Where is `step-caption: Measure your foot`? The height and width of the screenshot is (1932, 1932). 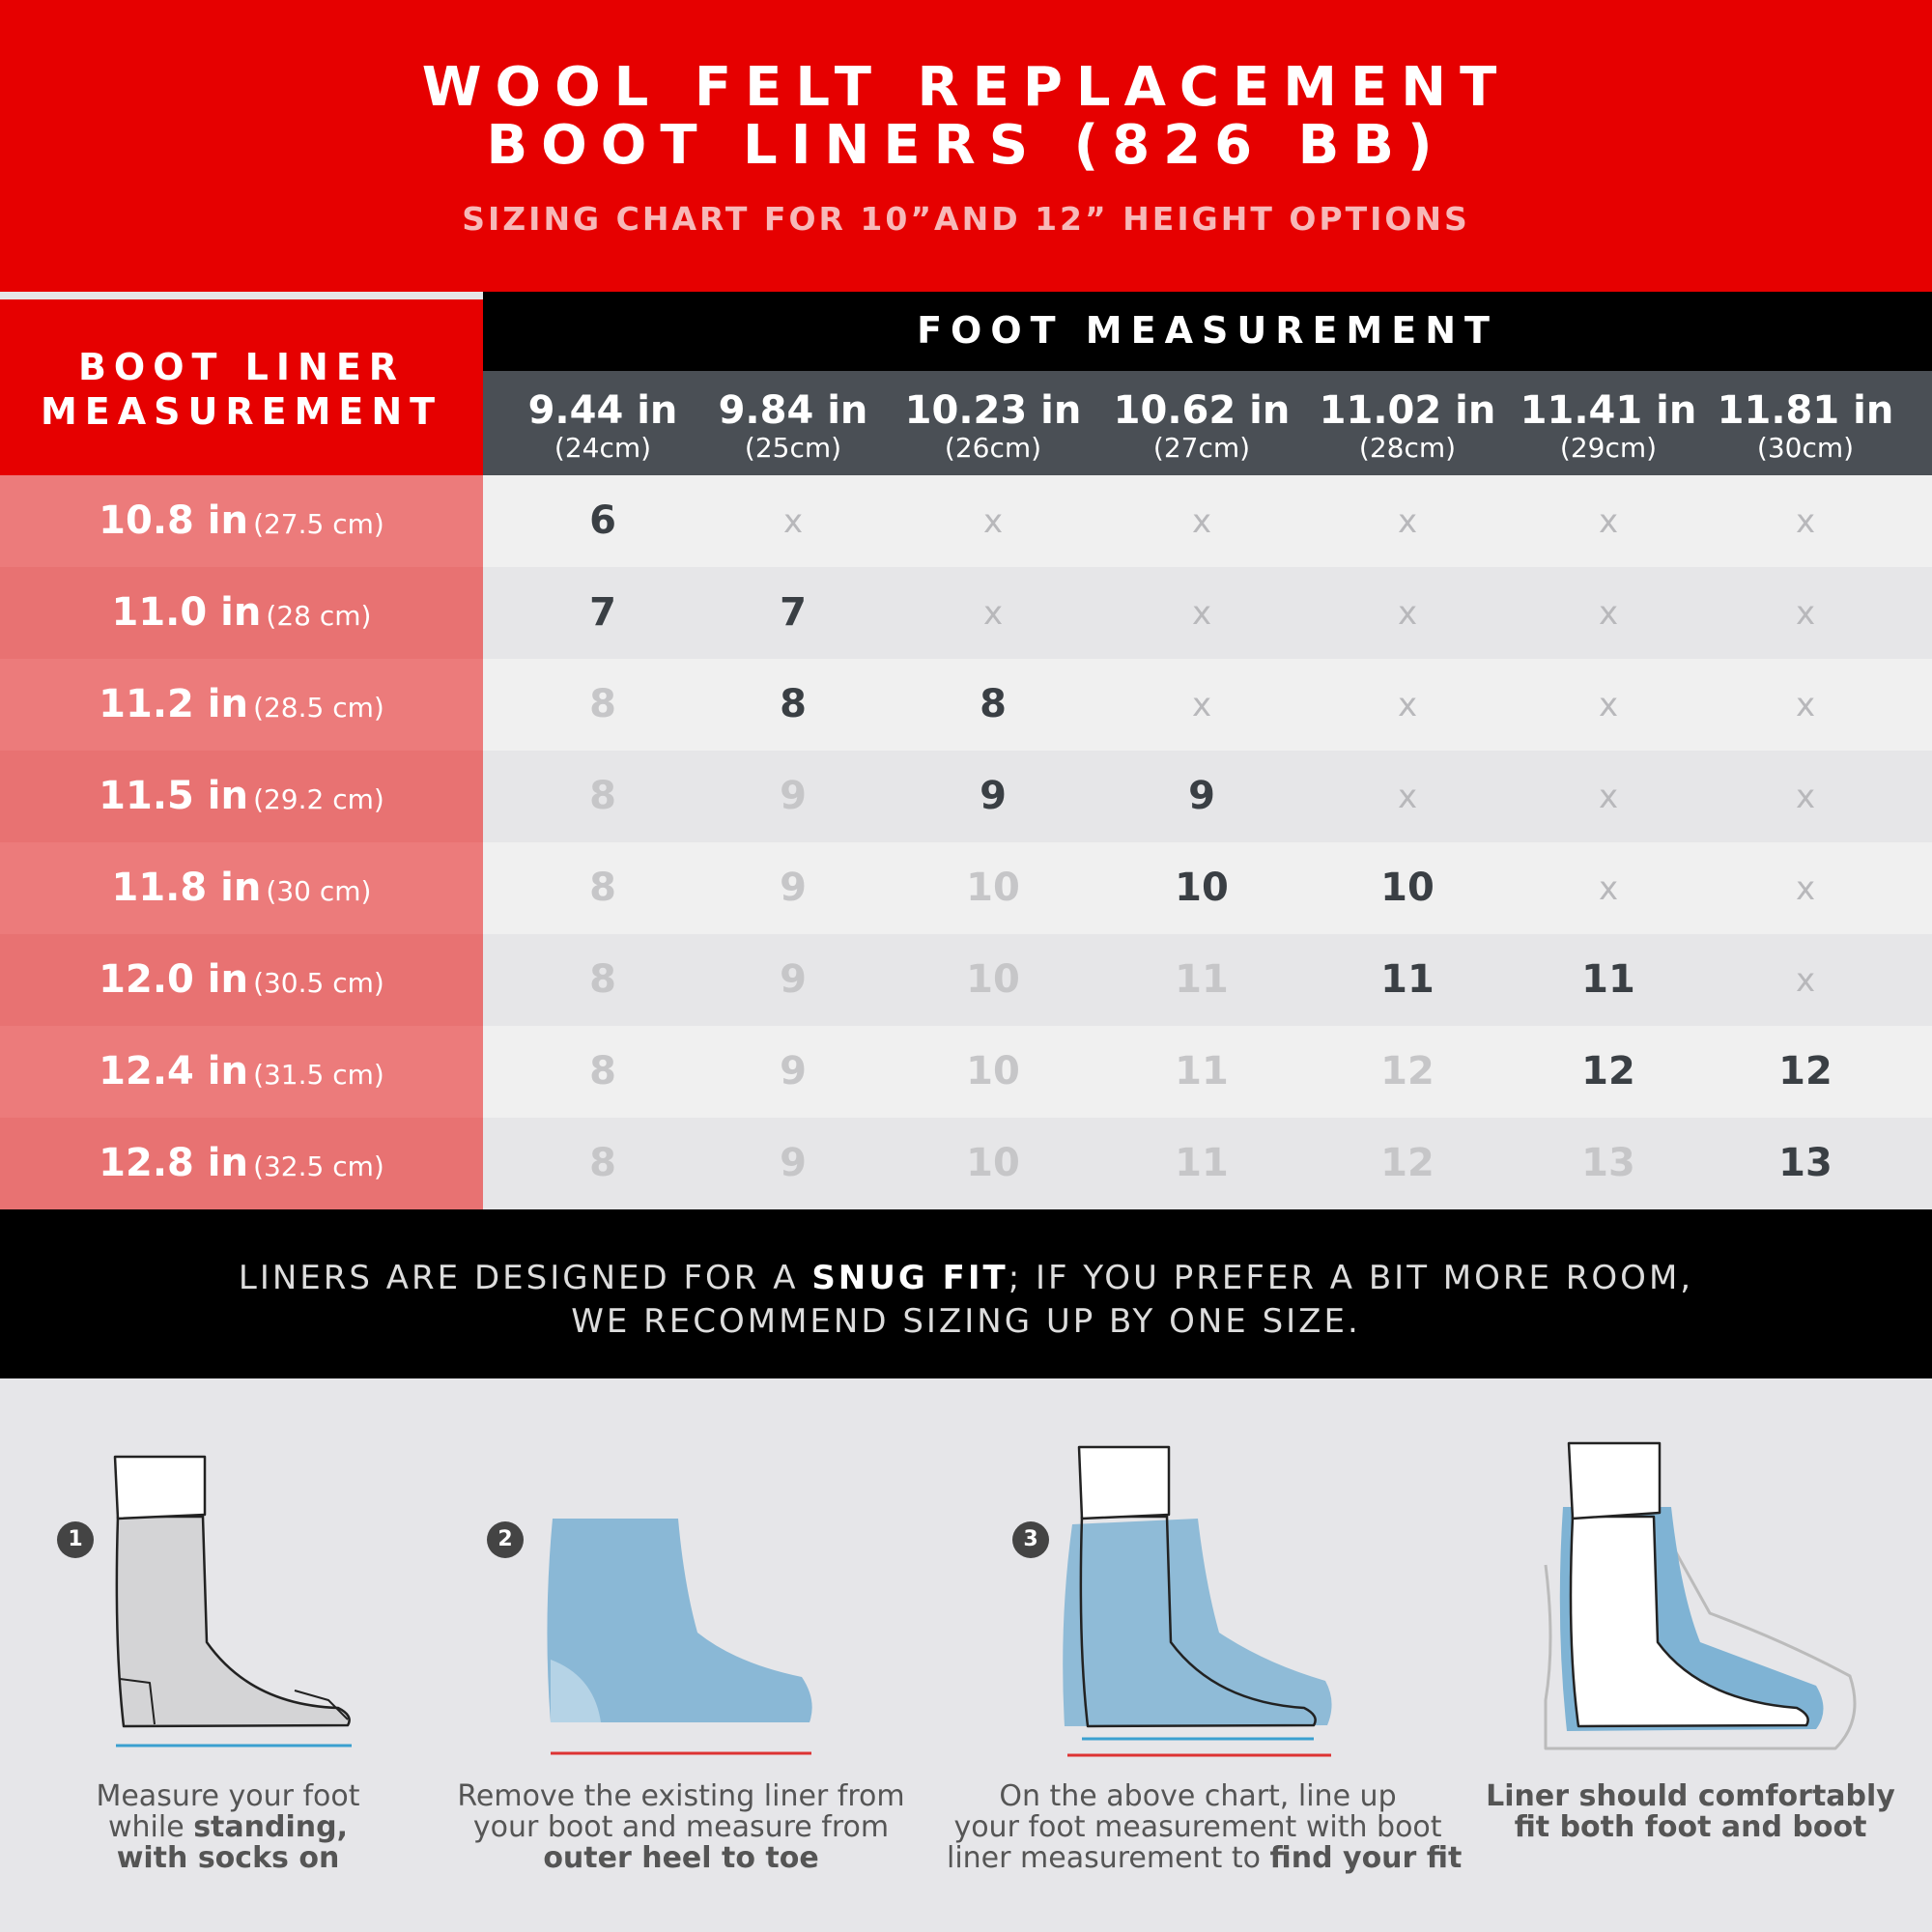 step-caption: Measure your foot is located at coordinates (228, 1796).